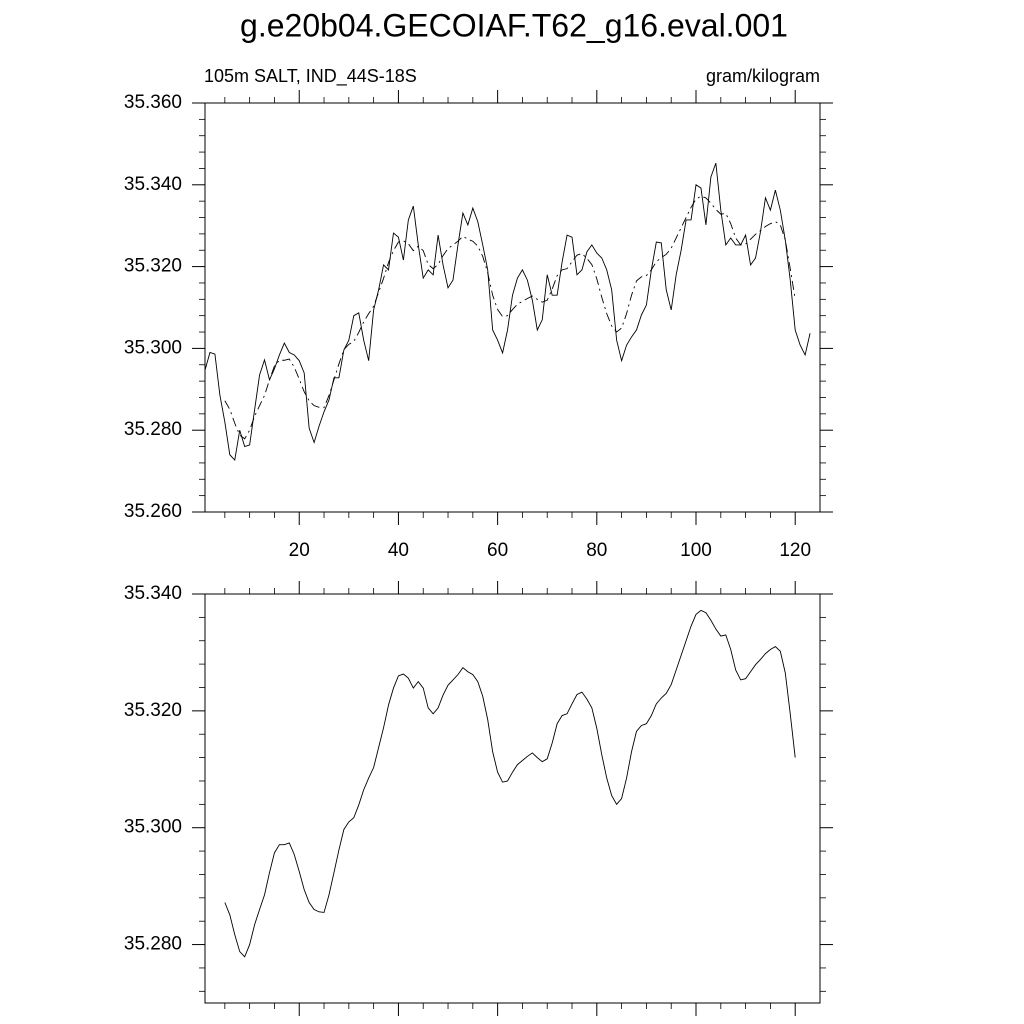 The width and height of the screenshot is (1024, 1024). Describe the element at coordinates (795, 550) in the screenshot. I see `x-tick-label: 120` at that location.